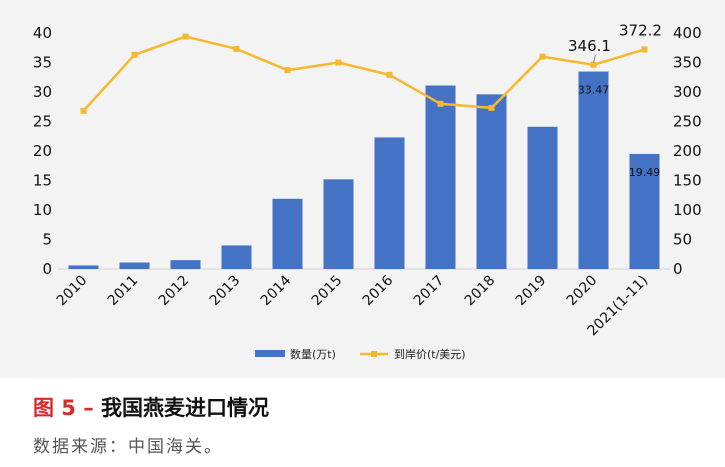 This screenshot has height=467, width=725. I want to click on y-left-tick-label: 20, so click(42, 151).